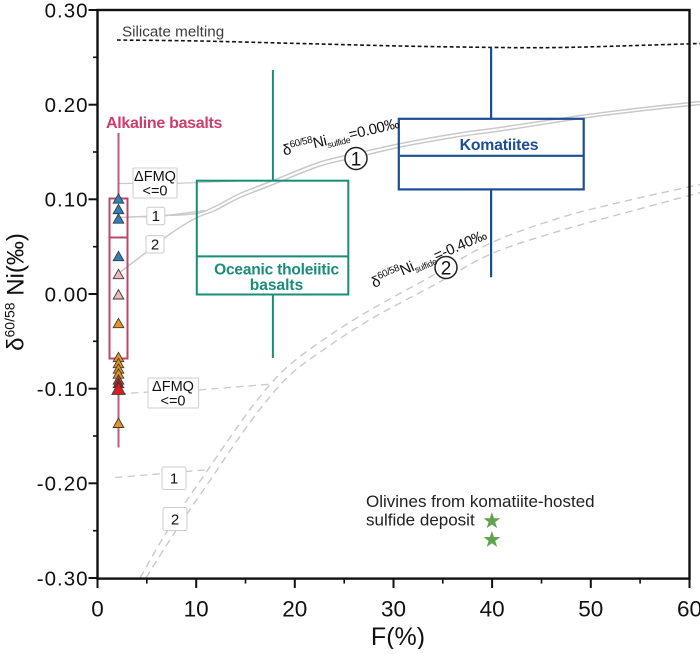 This screenshot has width=700, height=654. Describe the element at coordinates (63, 389) in the screenshot. I see `svg-text: -0.10` at that location.